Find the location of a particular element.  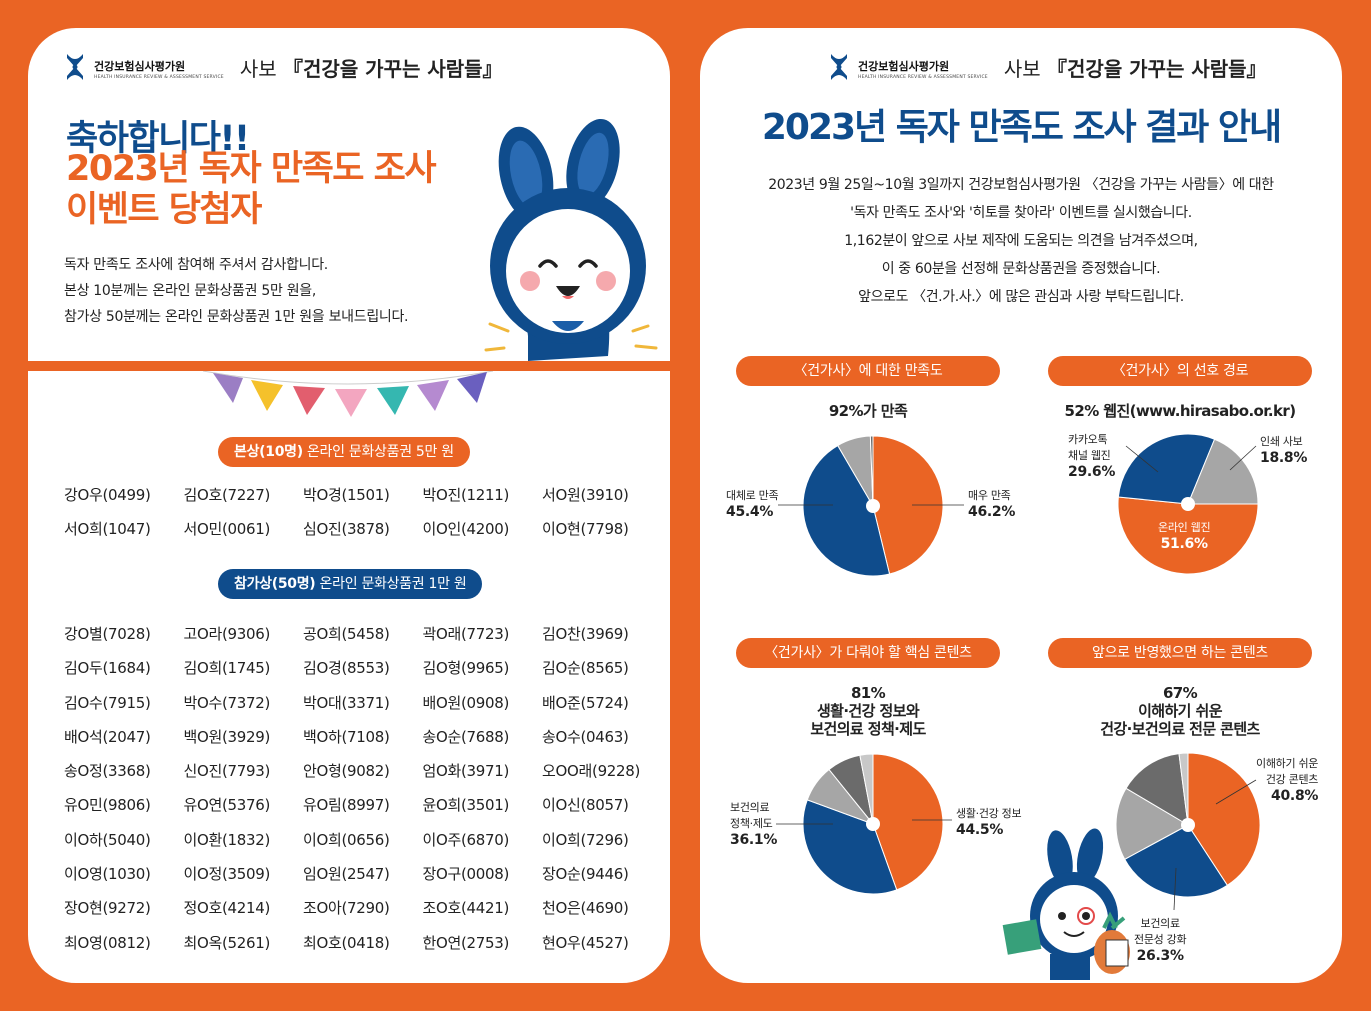

winner-name: 박O대(3371) is located at coordinates (346, 702).